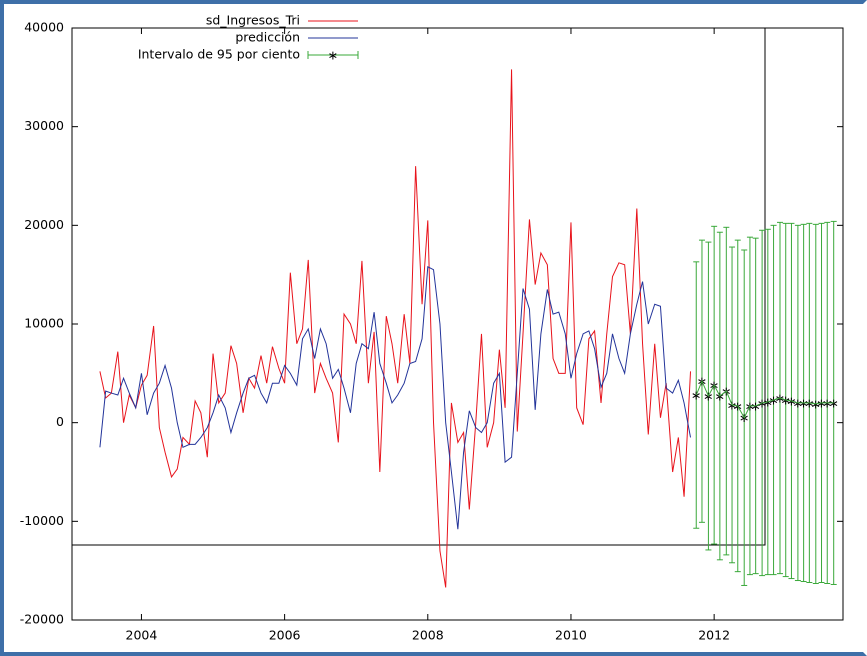 This screenshot has height=656, width=867. Describe the element at coordinates (333, 55) in the screenshot. I see `legend-marker: ∗` at that location.